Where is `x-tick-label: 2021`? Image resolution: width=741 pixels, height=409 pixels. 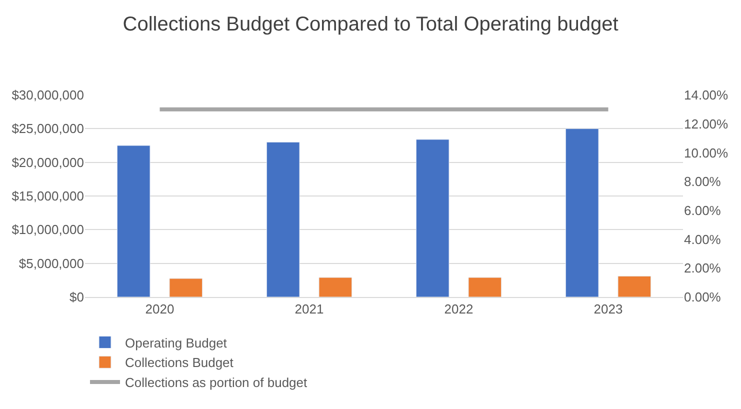
x-tick-label: 2021 is located at coordinates (309, 309).